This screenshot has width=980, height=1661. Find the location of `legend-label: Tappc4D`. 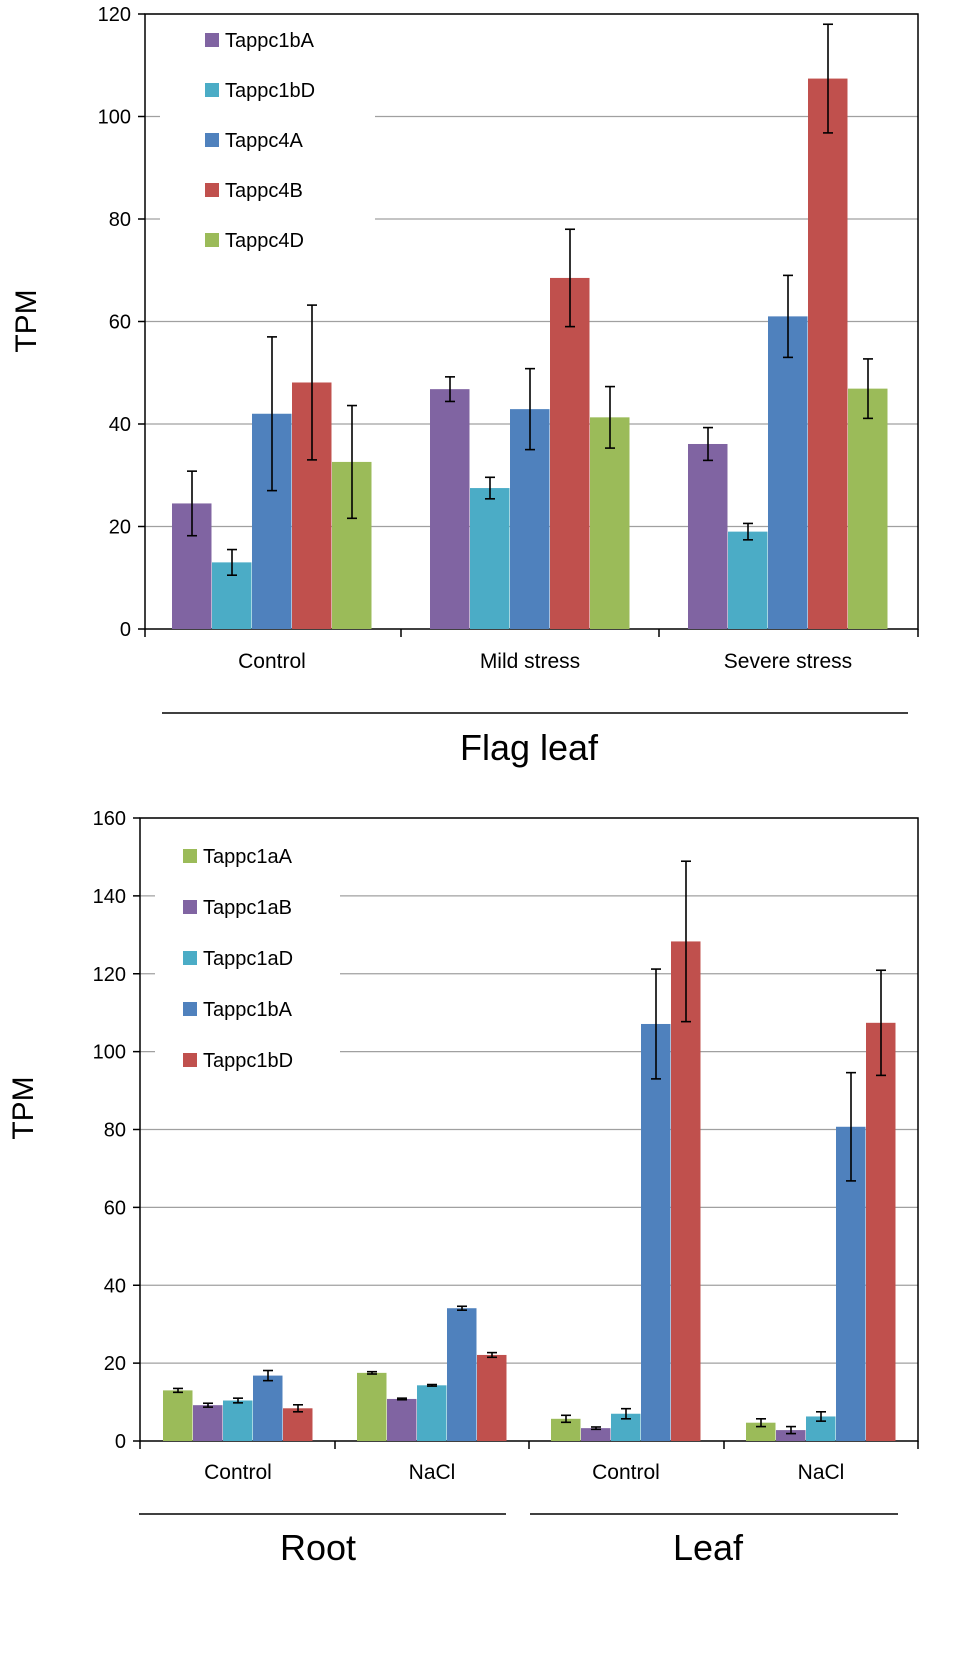

legend-label: Tappc4D is located at coordinates (264, 241).